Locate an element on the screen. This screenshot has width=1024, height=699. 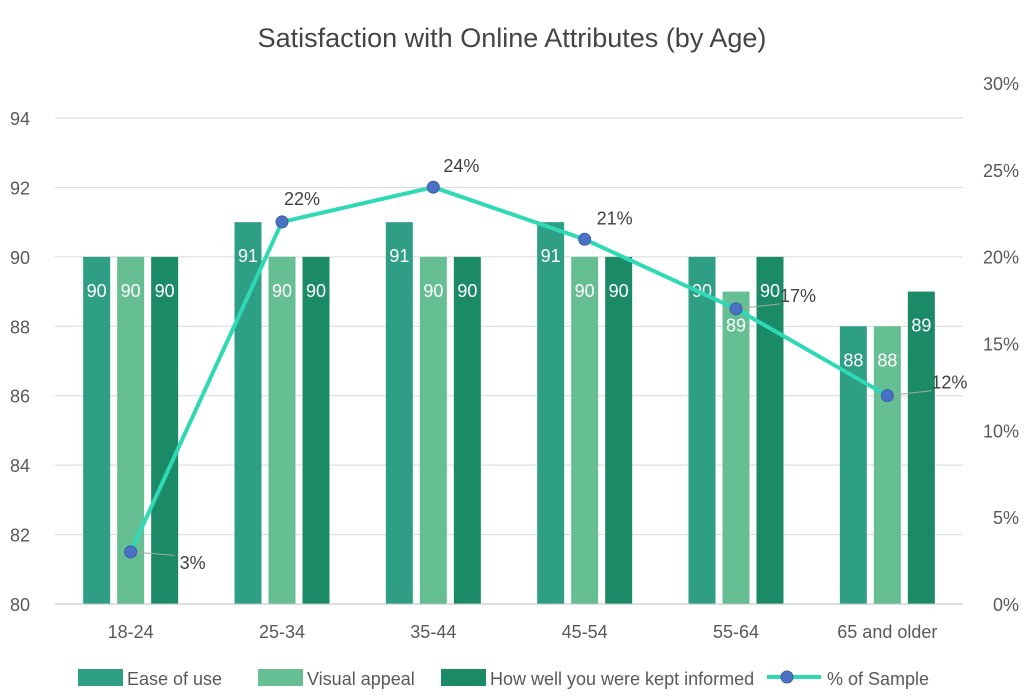
y2-tick-label: 20% is located at coordinates (1001, 258).